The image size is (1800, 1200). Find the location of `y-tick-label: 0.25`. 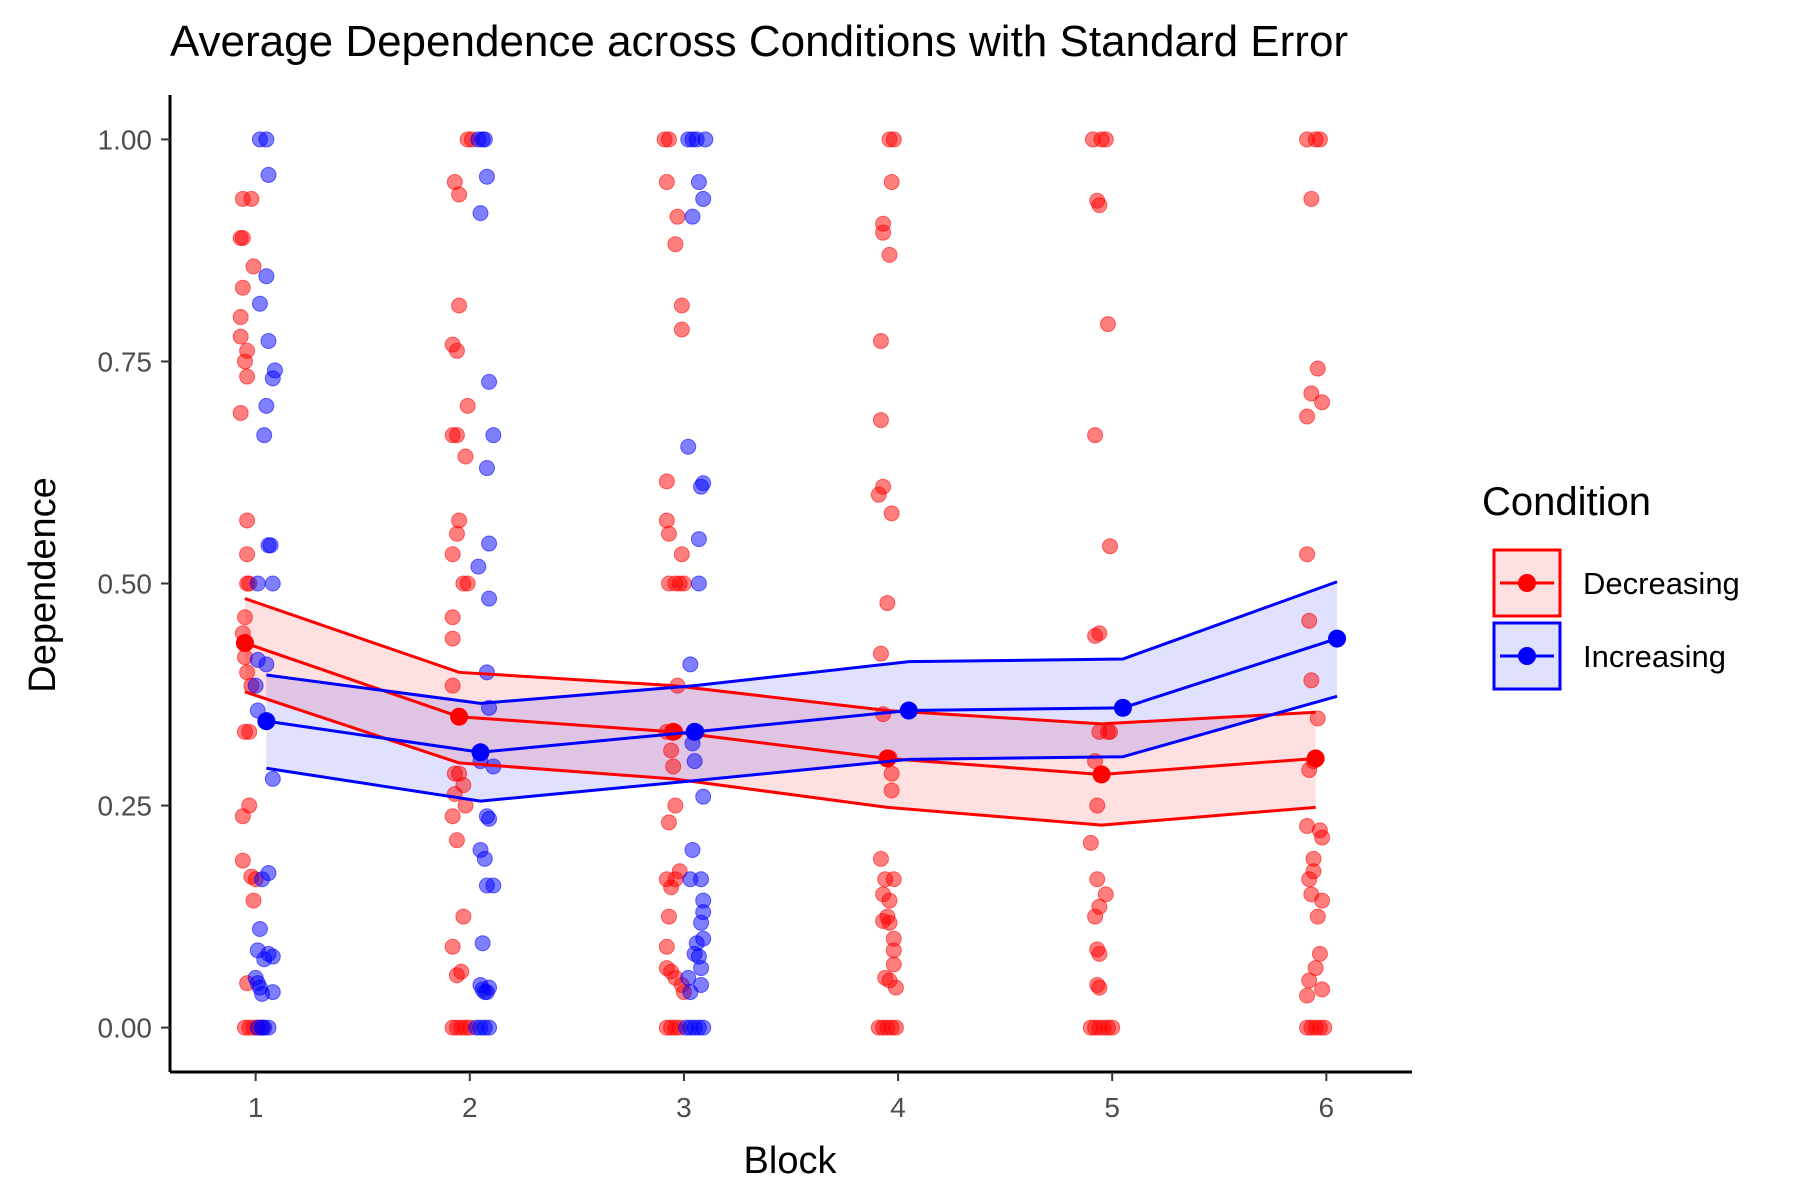

y-tick-label: 0.25 is located at coordinates (125, 806).